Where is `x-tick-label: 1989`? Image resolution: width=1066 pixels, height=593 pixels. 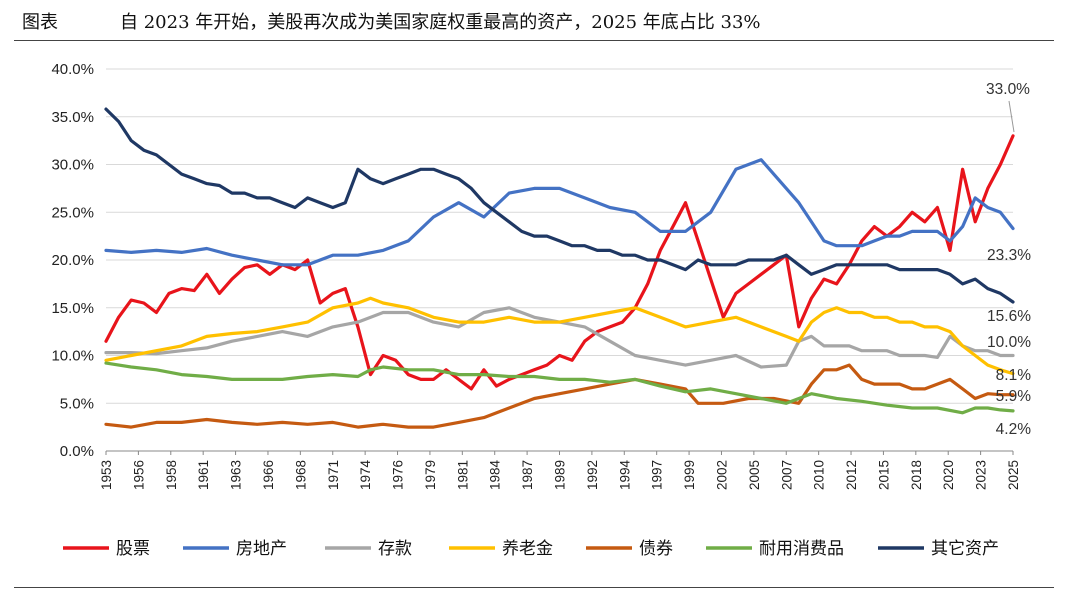
x-tick-label: 1989 is located at coordinates (560, 475).